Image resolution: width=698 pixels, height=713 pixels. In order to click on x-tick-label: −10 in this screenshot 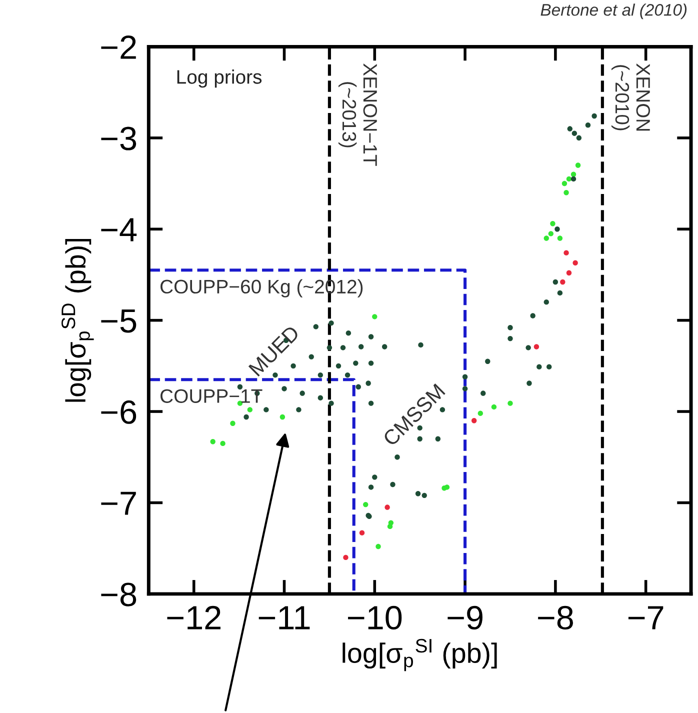, I will do `click(375, 618)`.